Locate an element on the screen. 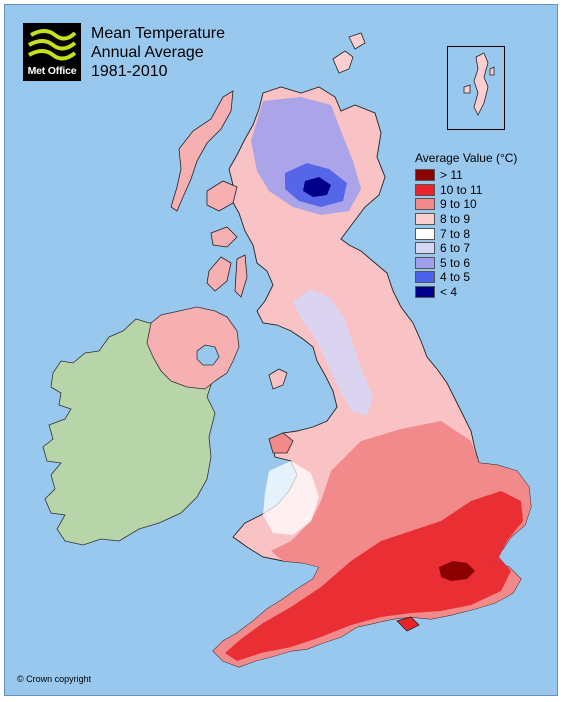  anglesey is located at coordinates (281, 443).